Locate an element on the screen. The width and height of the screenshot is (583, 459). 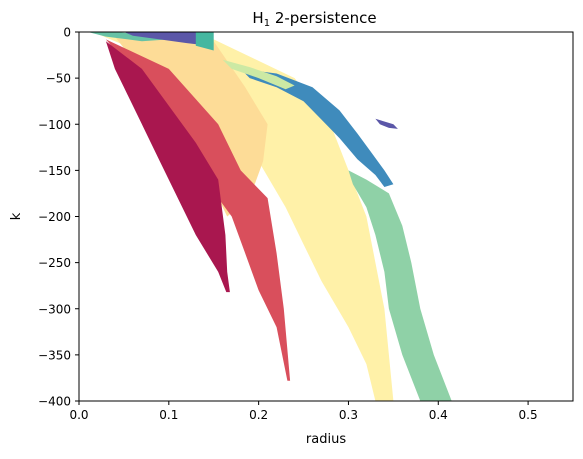
y-tick-label: −150 is located at coordinates (54, 171).